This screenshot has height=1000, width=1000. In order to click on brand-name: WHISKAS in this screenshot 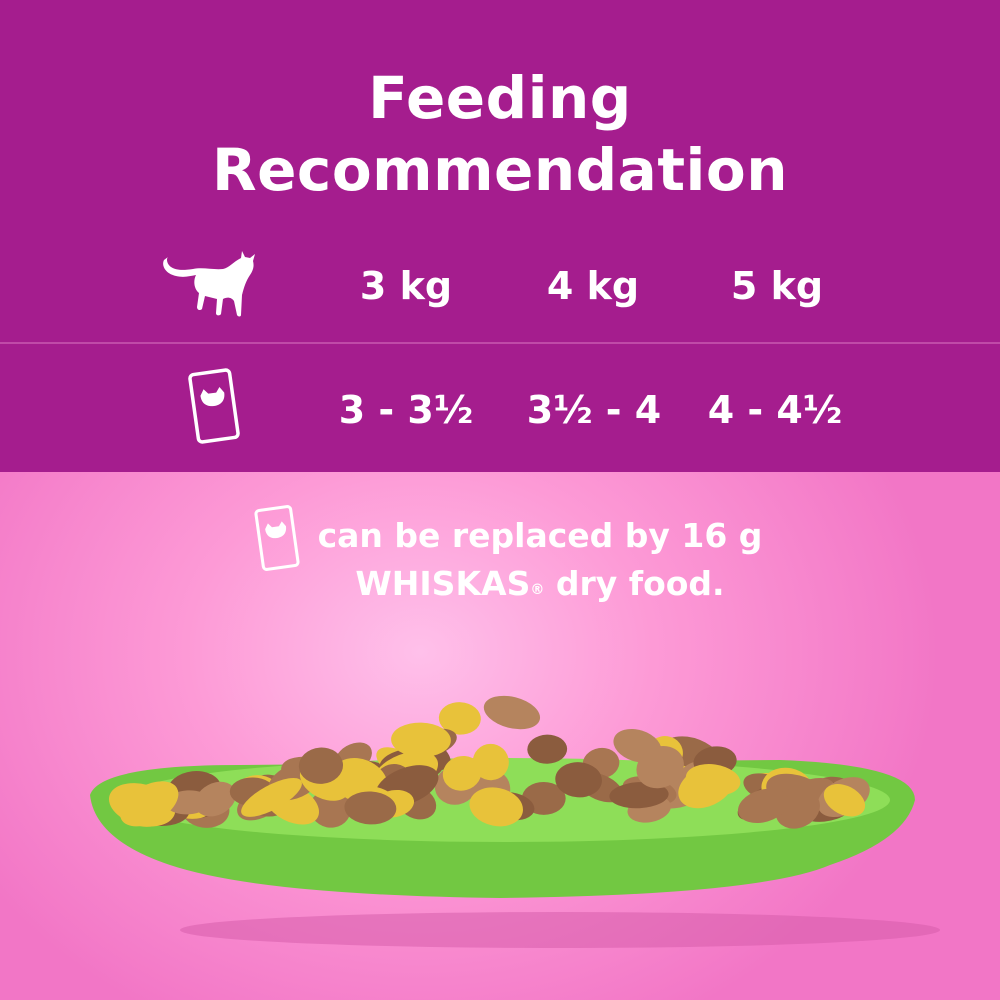, I will do `click(443, 583)`.